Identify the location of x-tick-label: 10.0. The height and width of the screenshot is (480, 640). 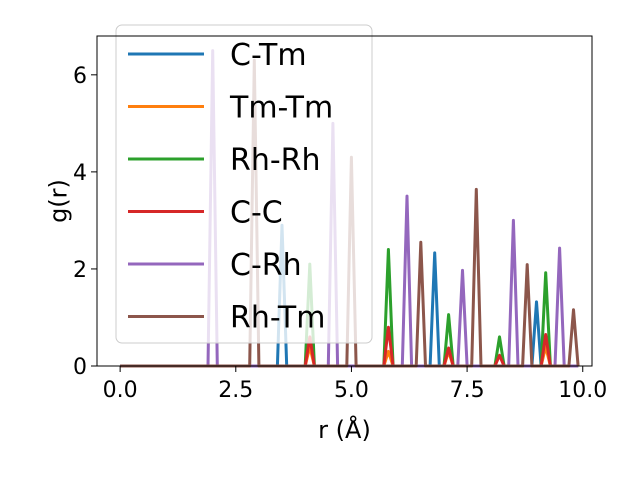
(582, 390).